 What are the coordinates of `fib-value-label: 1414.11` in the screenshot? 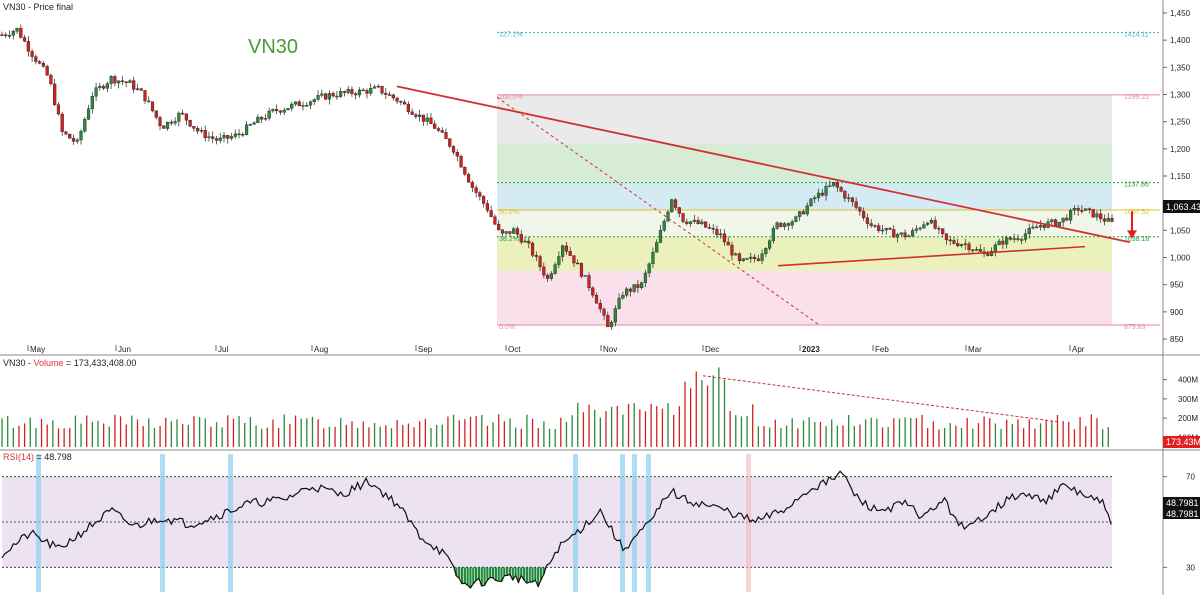 It's located at (1136, 35).